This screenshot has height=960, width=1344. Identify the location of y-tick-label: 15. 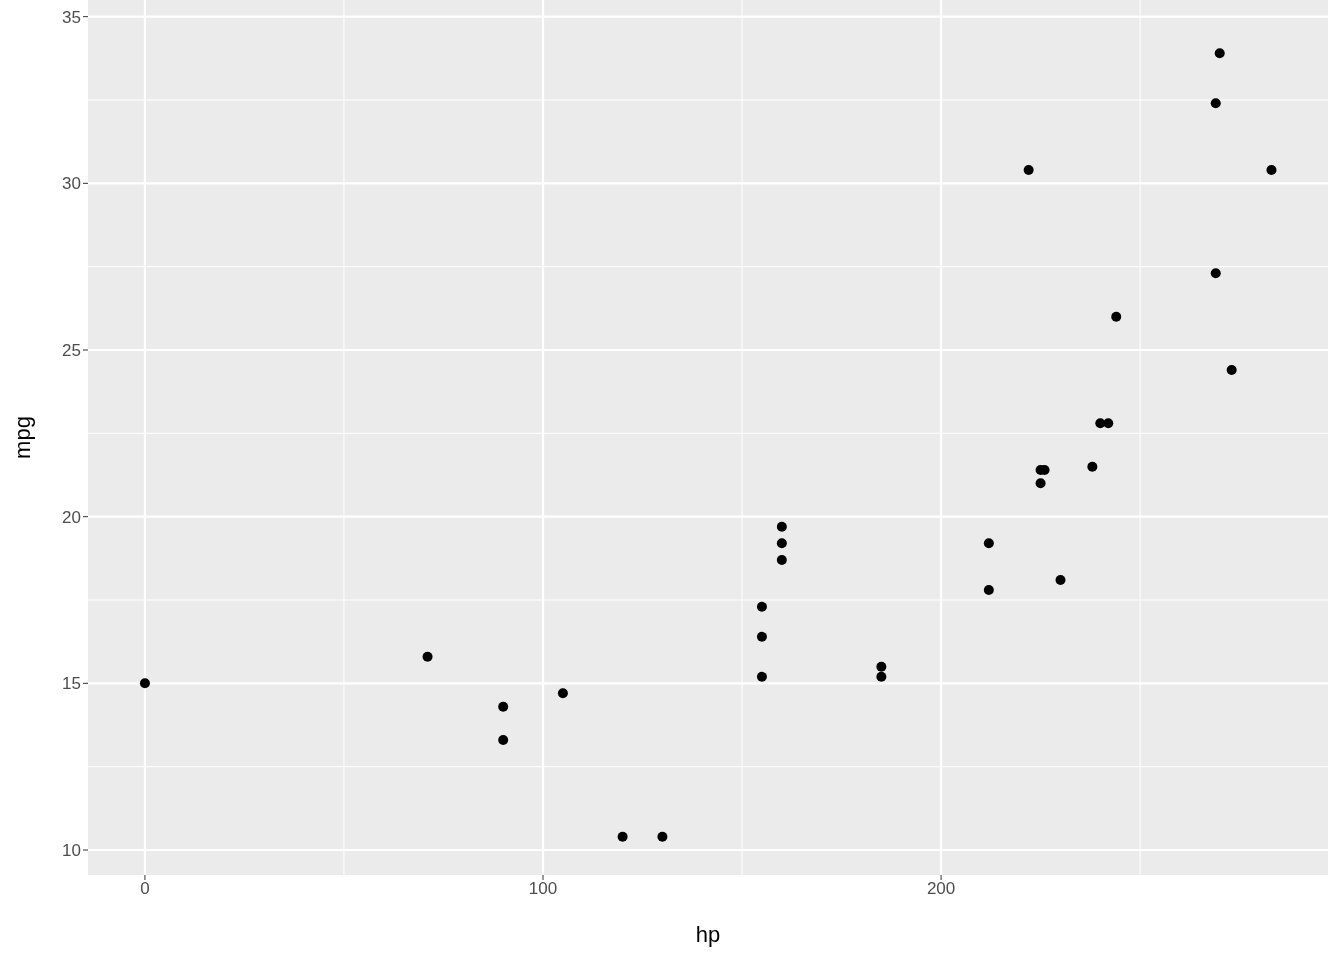
(71, 684).